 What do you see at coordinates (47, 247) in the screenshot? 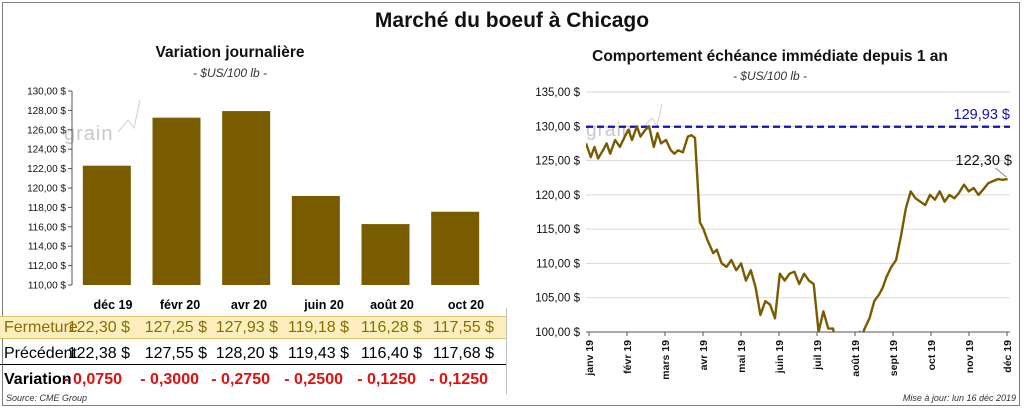
I see `y-tick-label: 114,00 $` at bounding box center [47, 247].